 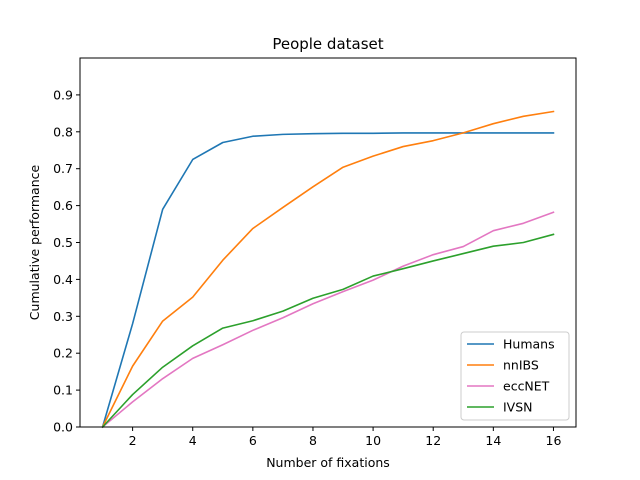 I want to click on legend-box, so click(x=515, y=376).